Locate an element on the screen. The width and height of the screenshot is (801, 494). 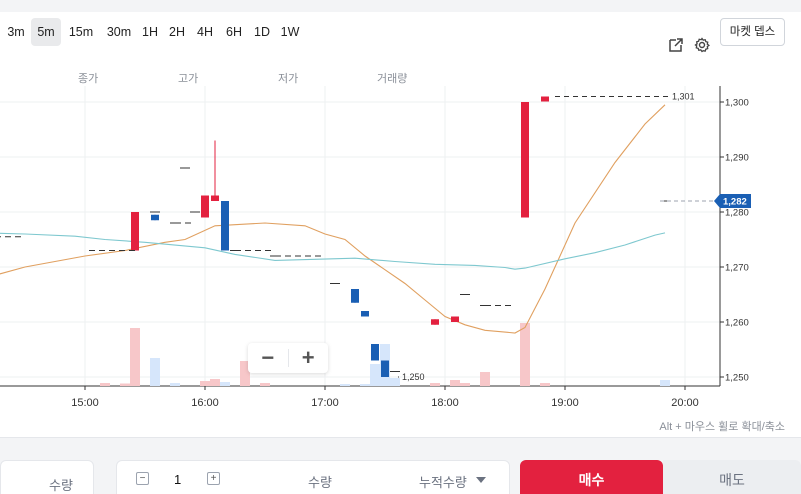
buy-button: 매수 is located at coordinates (591, 477).